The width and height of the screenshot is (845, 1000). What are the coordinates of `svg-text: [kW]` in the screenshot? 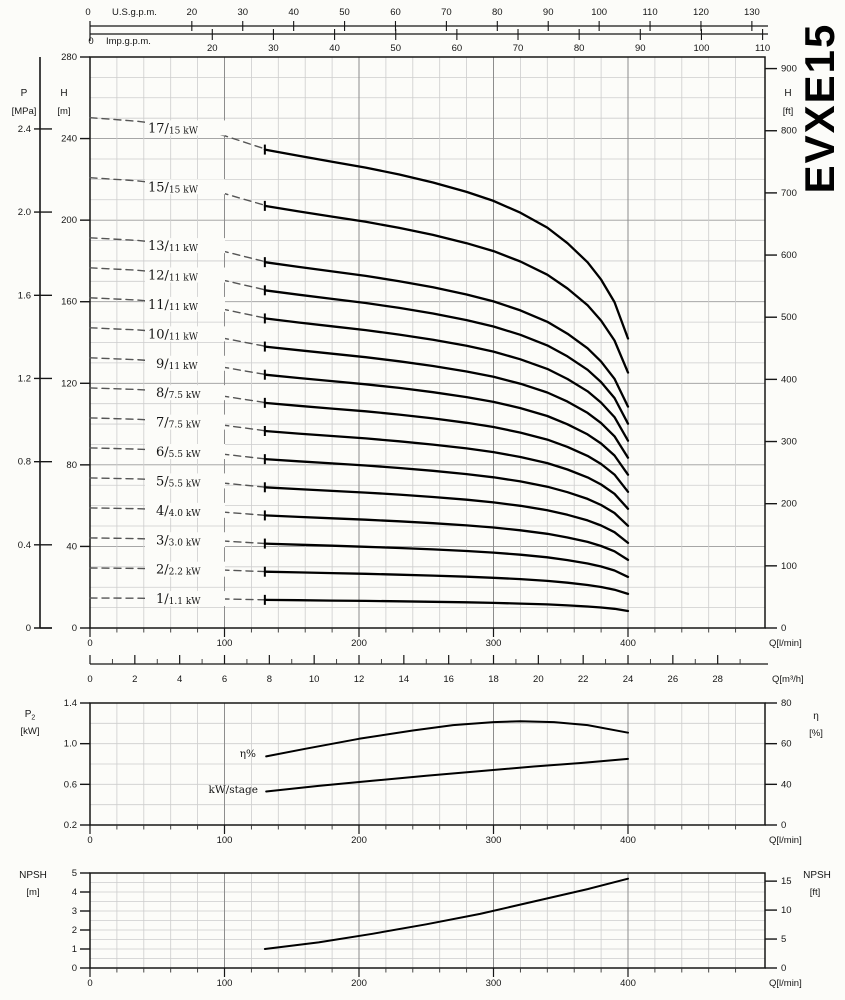 It's located at (30, 731).